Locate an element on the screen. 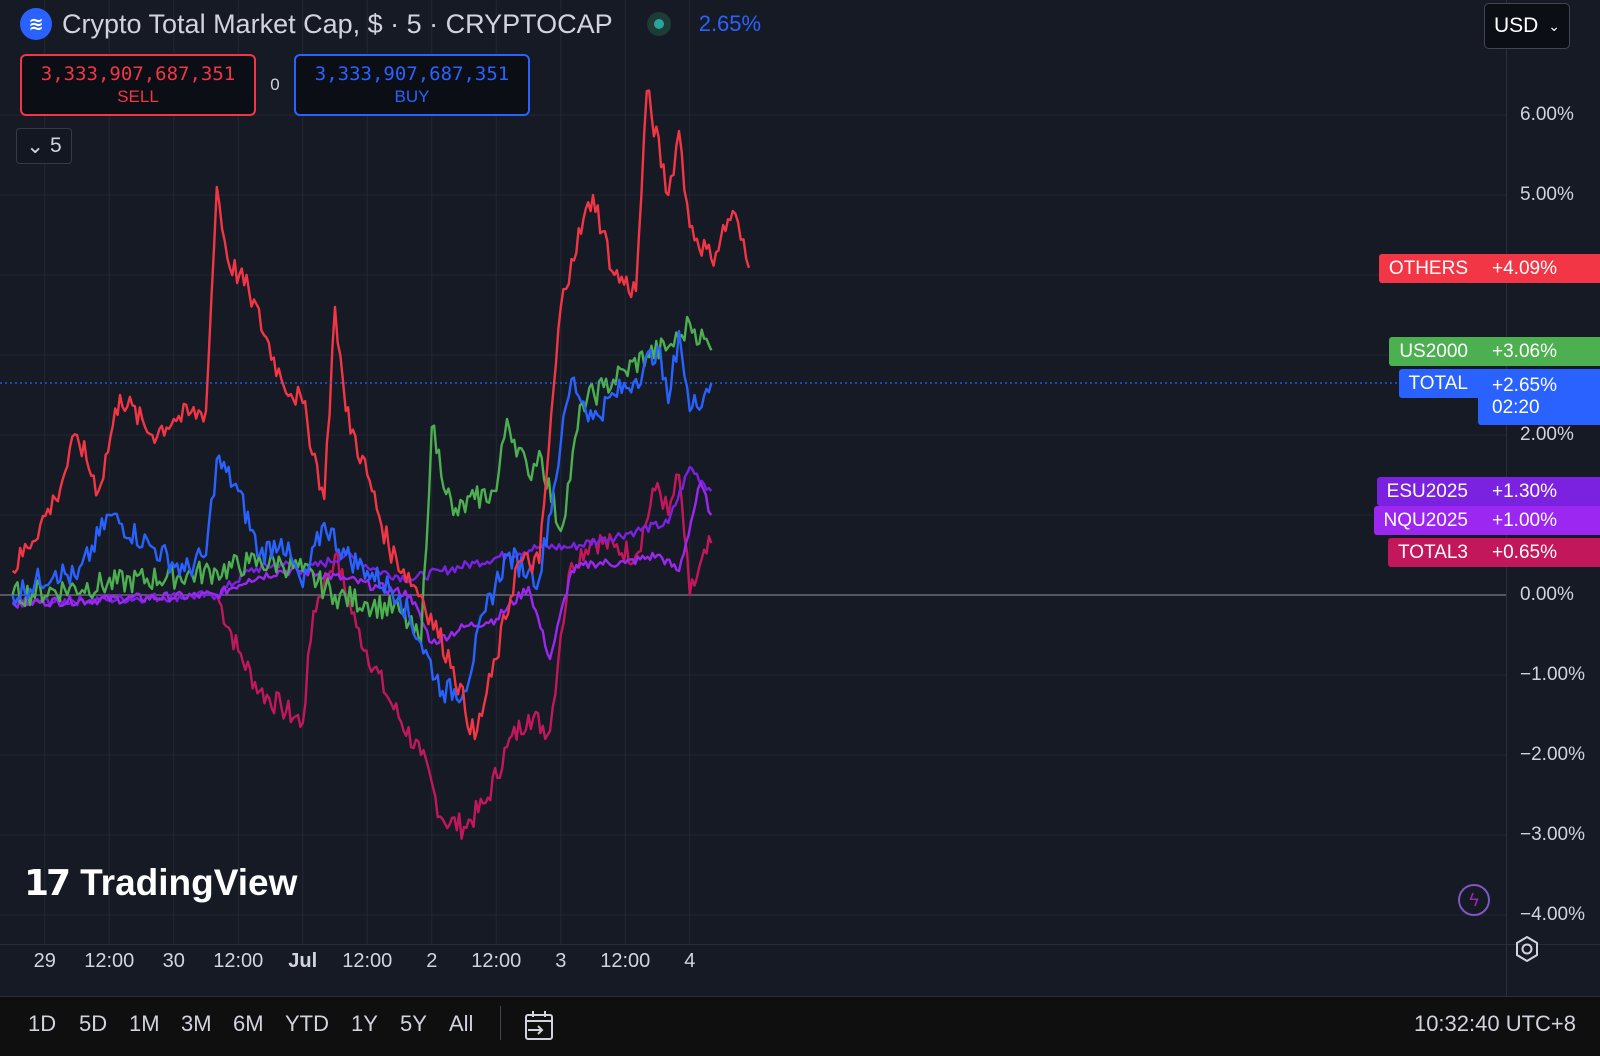  time-tick-label: Jul is located at coordinates (303, 961).